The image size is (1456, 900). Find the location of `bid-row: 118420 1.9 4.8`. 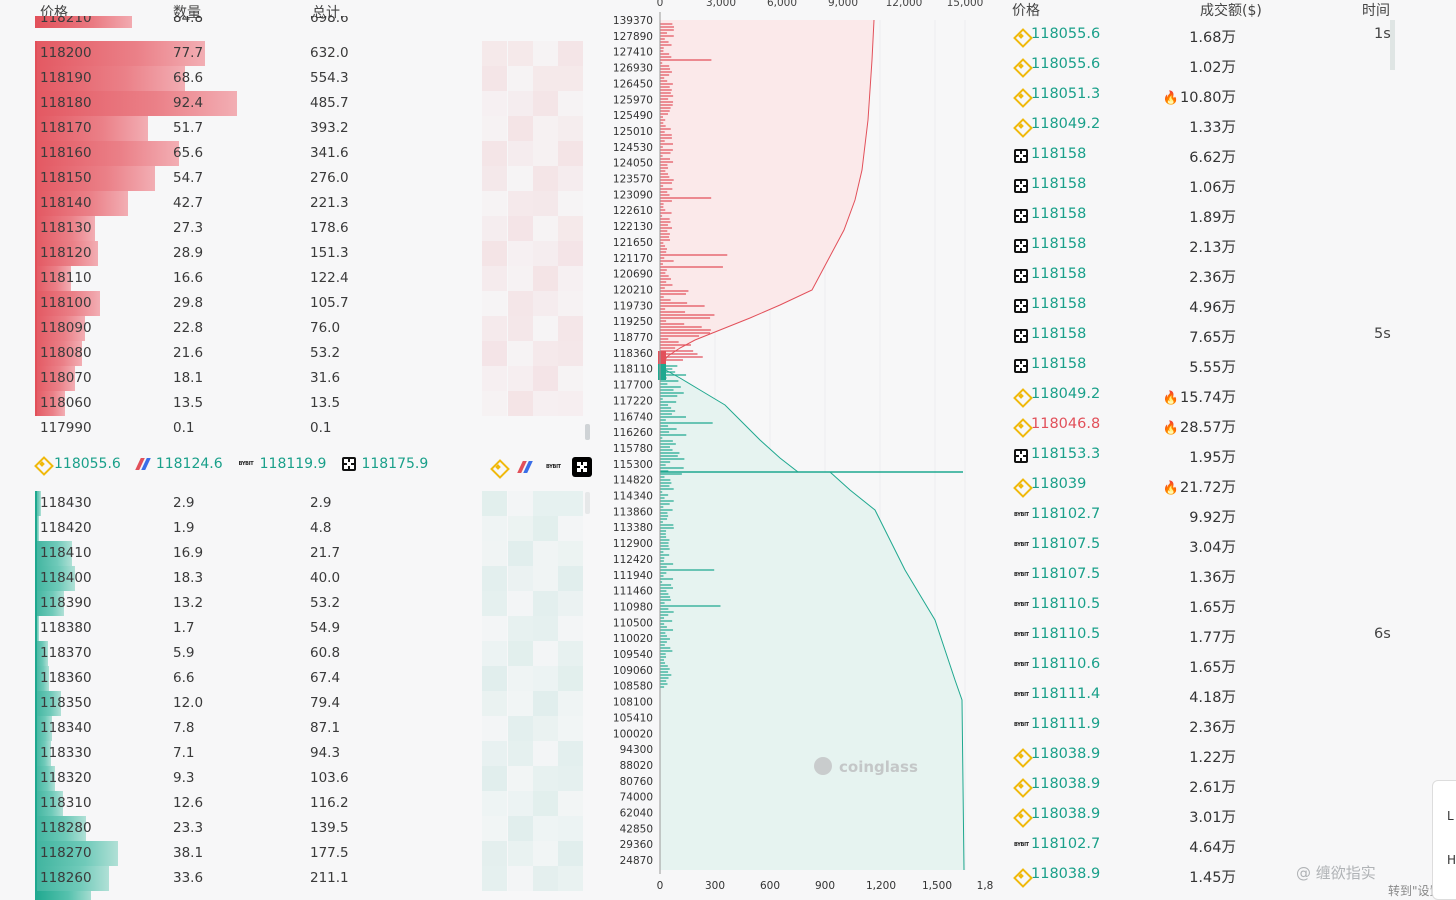

bid-row: 118420 1.9 4.8 is located at coordinates (300, 528).